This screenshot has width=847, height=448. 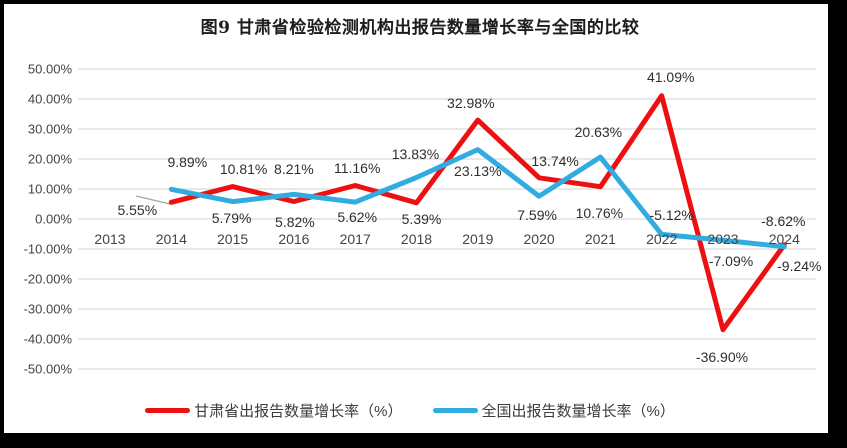 What do you see at coordinates (555, 160) in the screenshot?
I see `data-label: 13.74%` at bounding box center [555, 160].